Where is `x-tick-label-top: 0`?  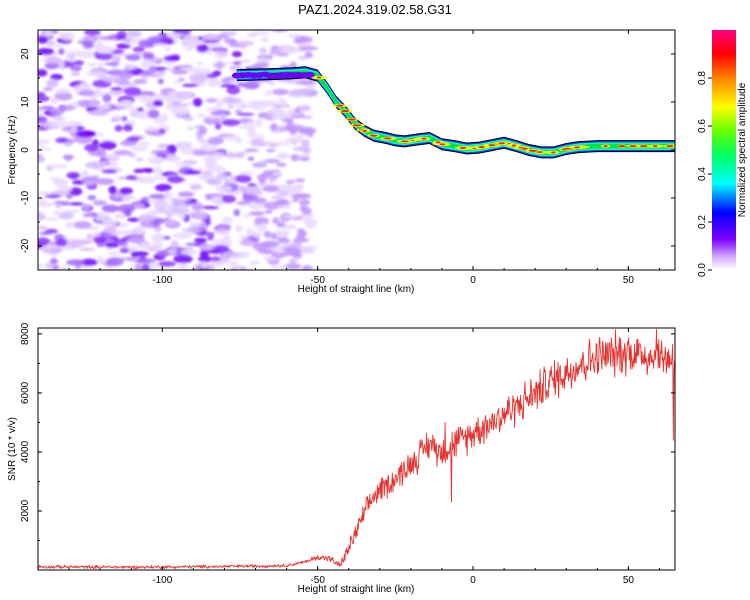
x-tick-label-top: 0 is located at coordinates (473, 280).